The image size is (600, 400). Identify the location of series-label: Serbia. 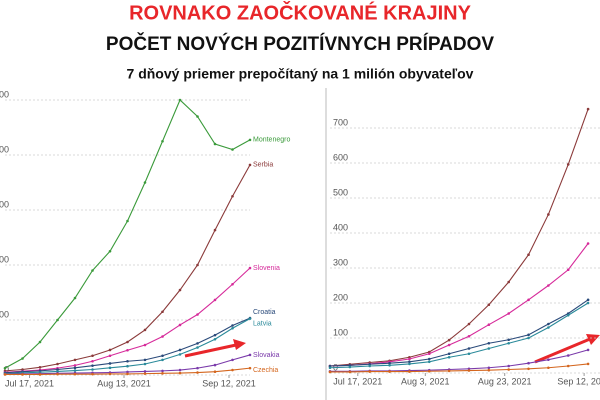
(263, 165).